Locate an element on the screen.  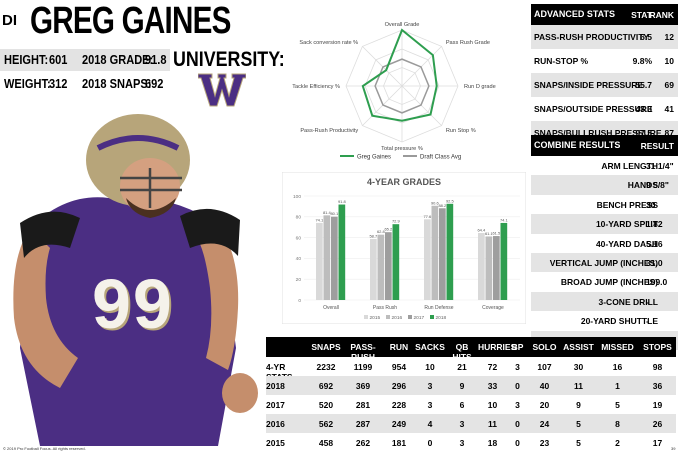
stat-value: 9.8% is located at coordinates (642, 61).